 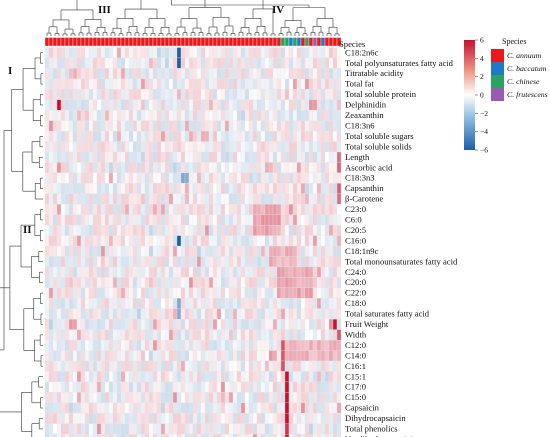 What do you see at coordinates (315, 42) in the screenshot?
I see `species-cell` at bounding box center [315, 42].